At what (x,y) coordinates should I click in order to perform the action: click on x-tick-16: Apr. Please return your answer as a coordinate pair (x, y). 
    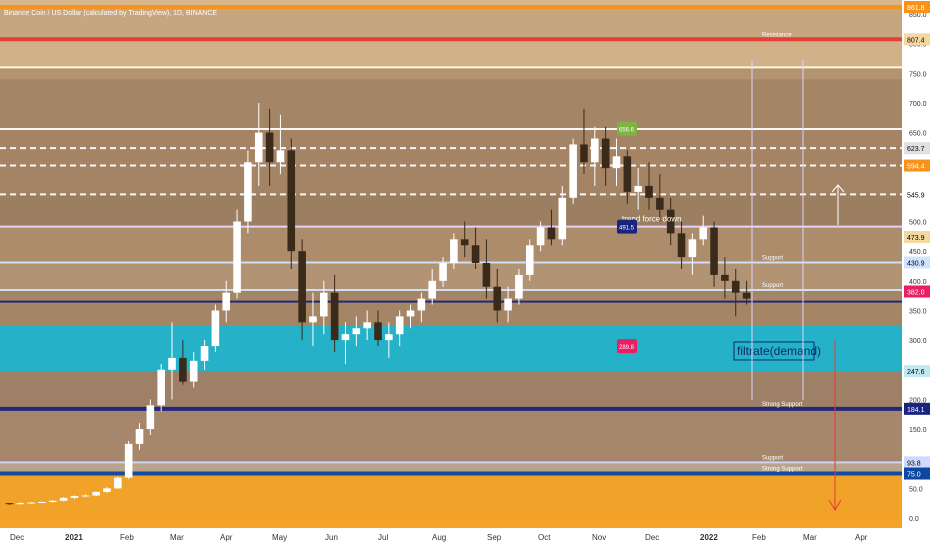
    Looking at the image, I should click on (861, 537).